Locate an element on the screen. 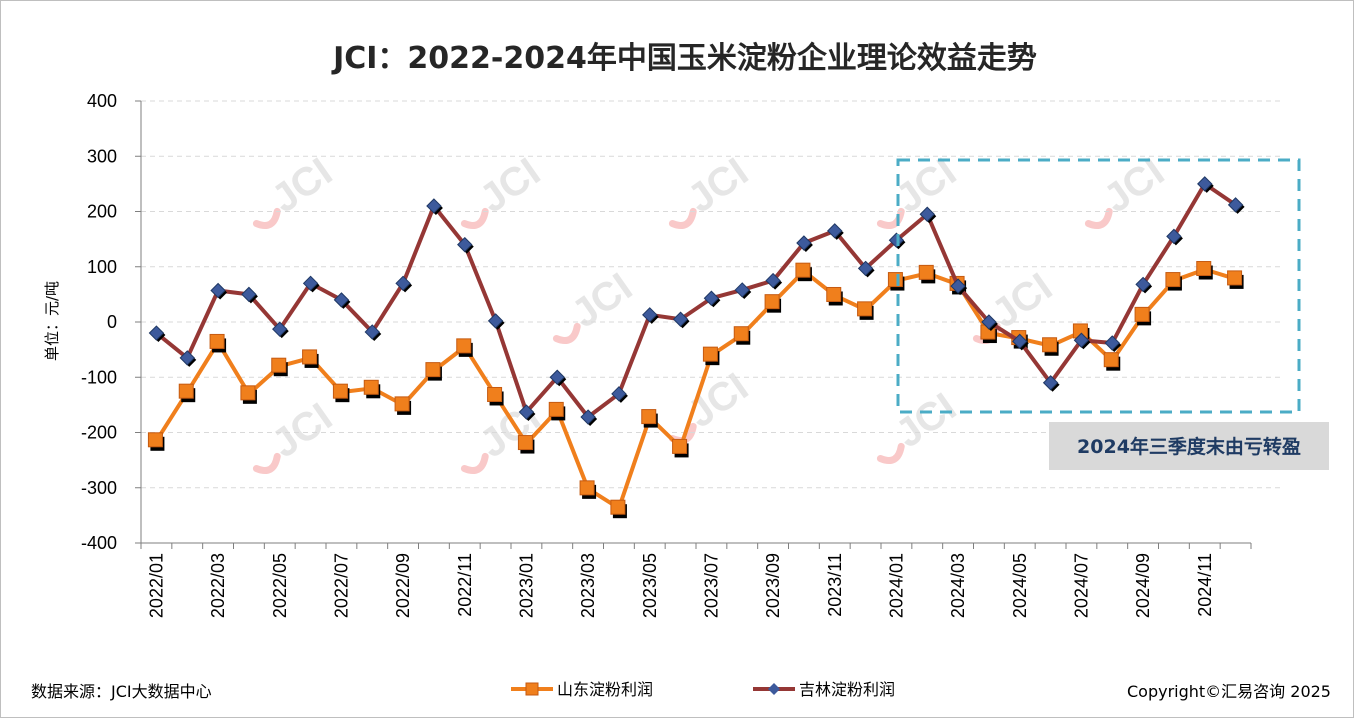  highlight-box is located at coordinates (1098, 286).